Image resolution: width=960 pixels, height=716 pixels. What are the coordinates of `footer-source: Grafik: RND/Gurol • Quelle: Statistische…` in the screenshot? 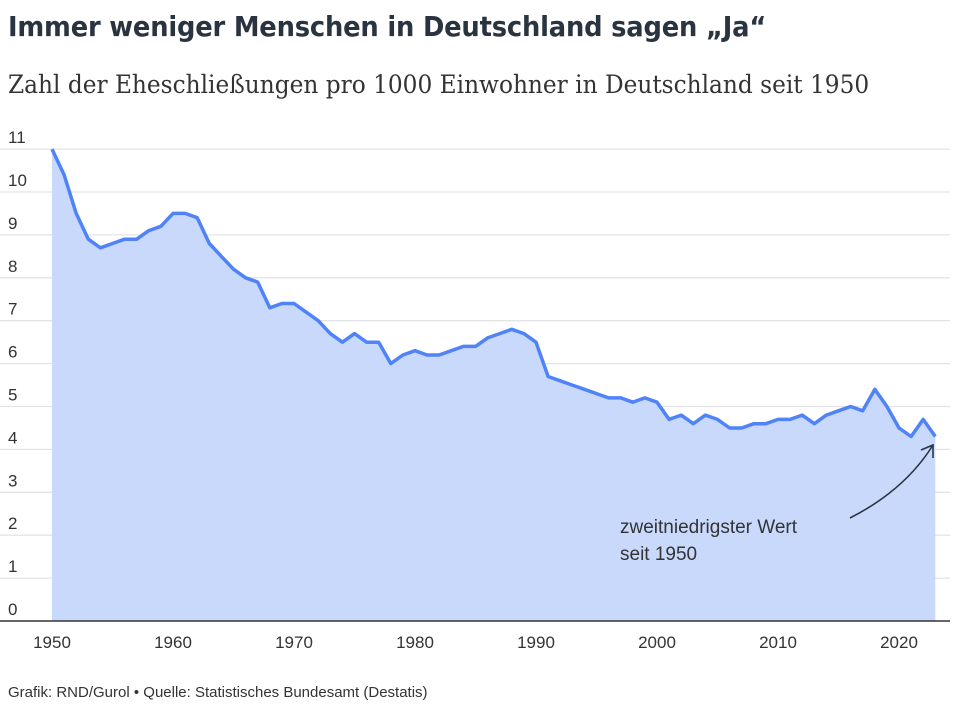 It's located at (218, 692).